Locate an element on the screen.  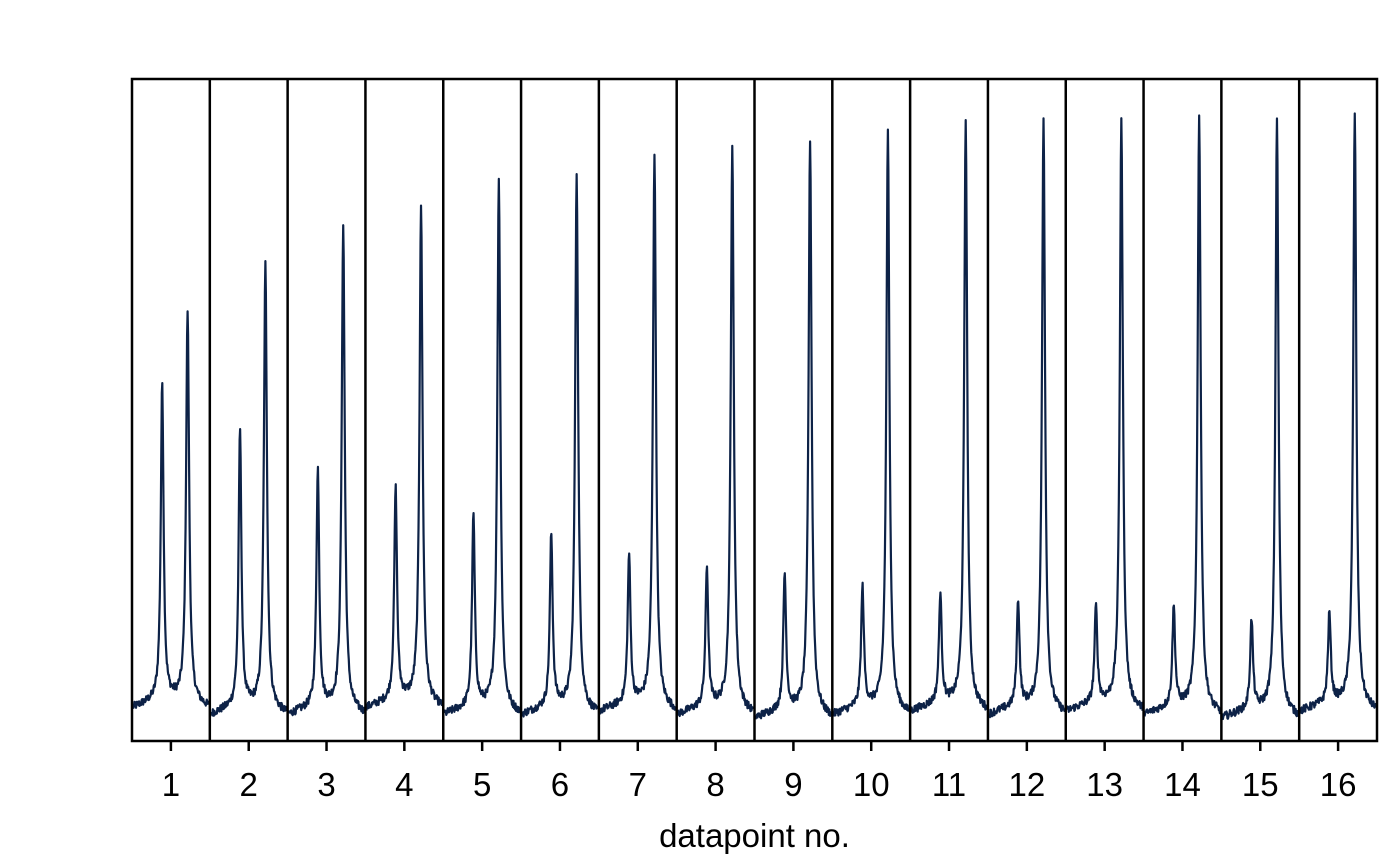
x-tick-label: 8 is located at coordinates (715, 784).